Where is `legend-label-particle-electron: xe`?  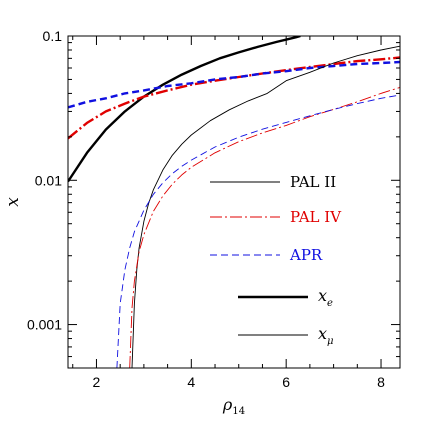 legend-label-particle-electron: xe is located at coordinates (325, 297).